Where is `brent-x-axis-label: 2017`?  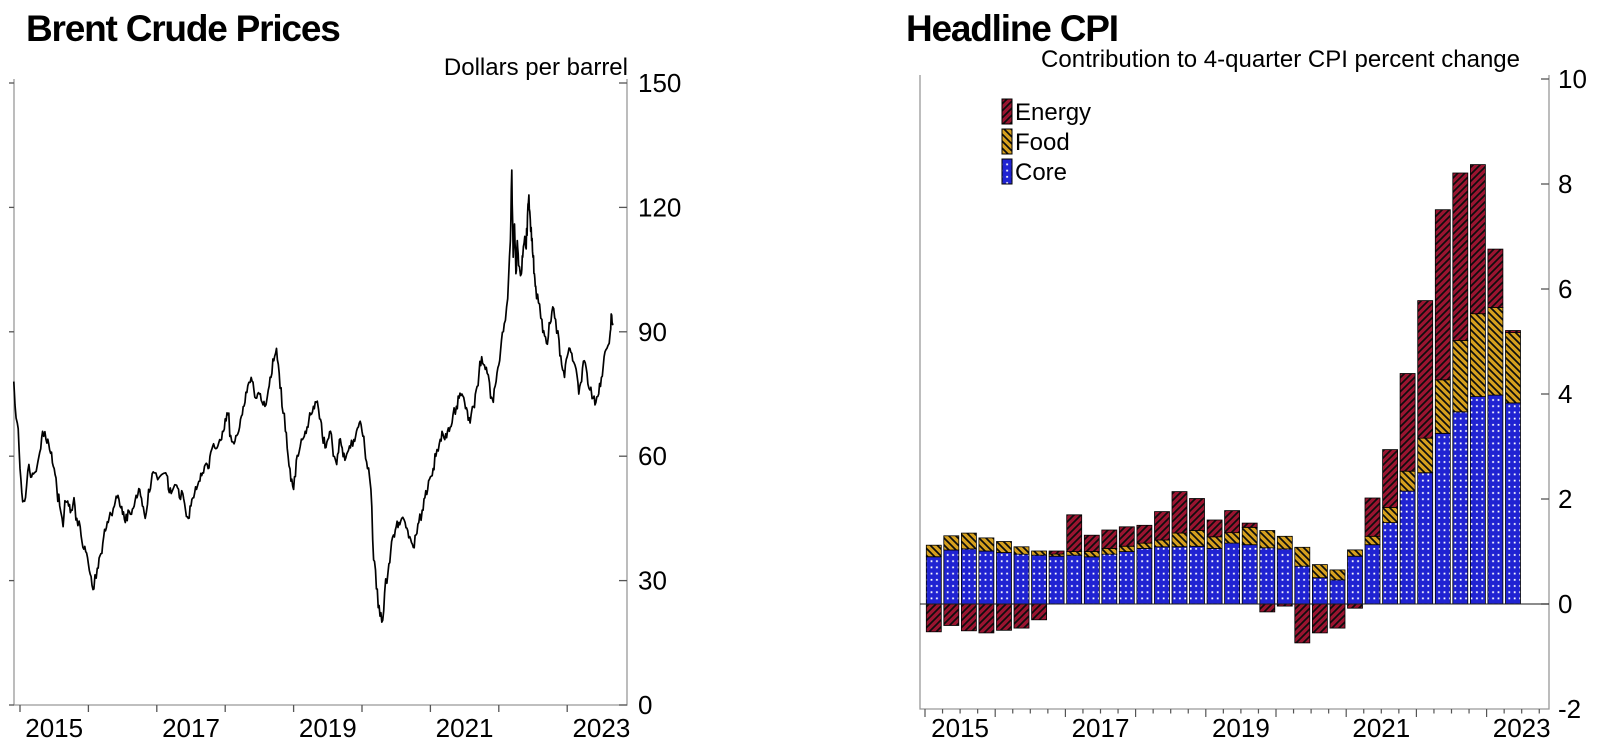 brent-x-axis-label: 2017 is located at coordinates (191, 727).